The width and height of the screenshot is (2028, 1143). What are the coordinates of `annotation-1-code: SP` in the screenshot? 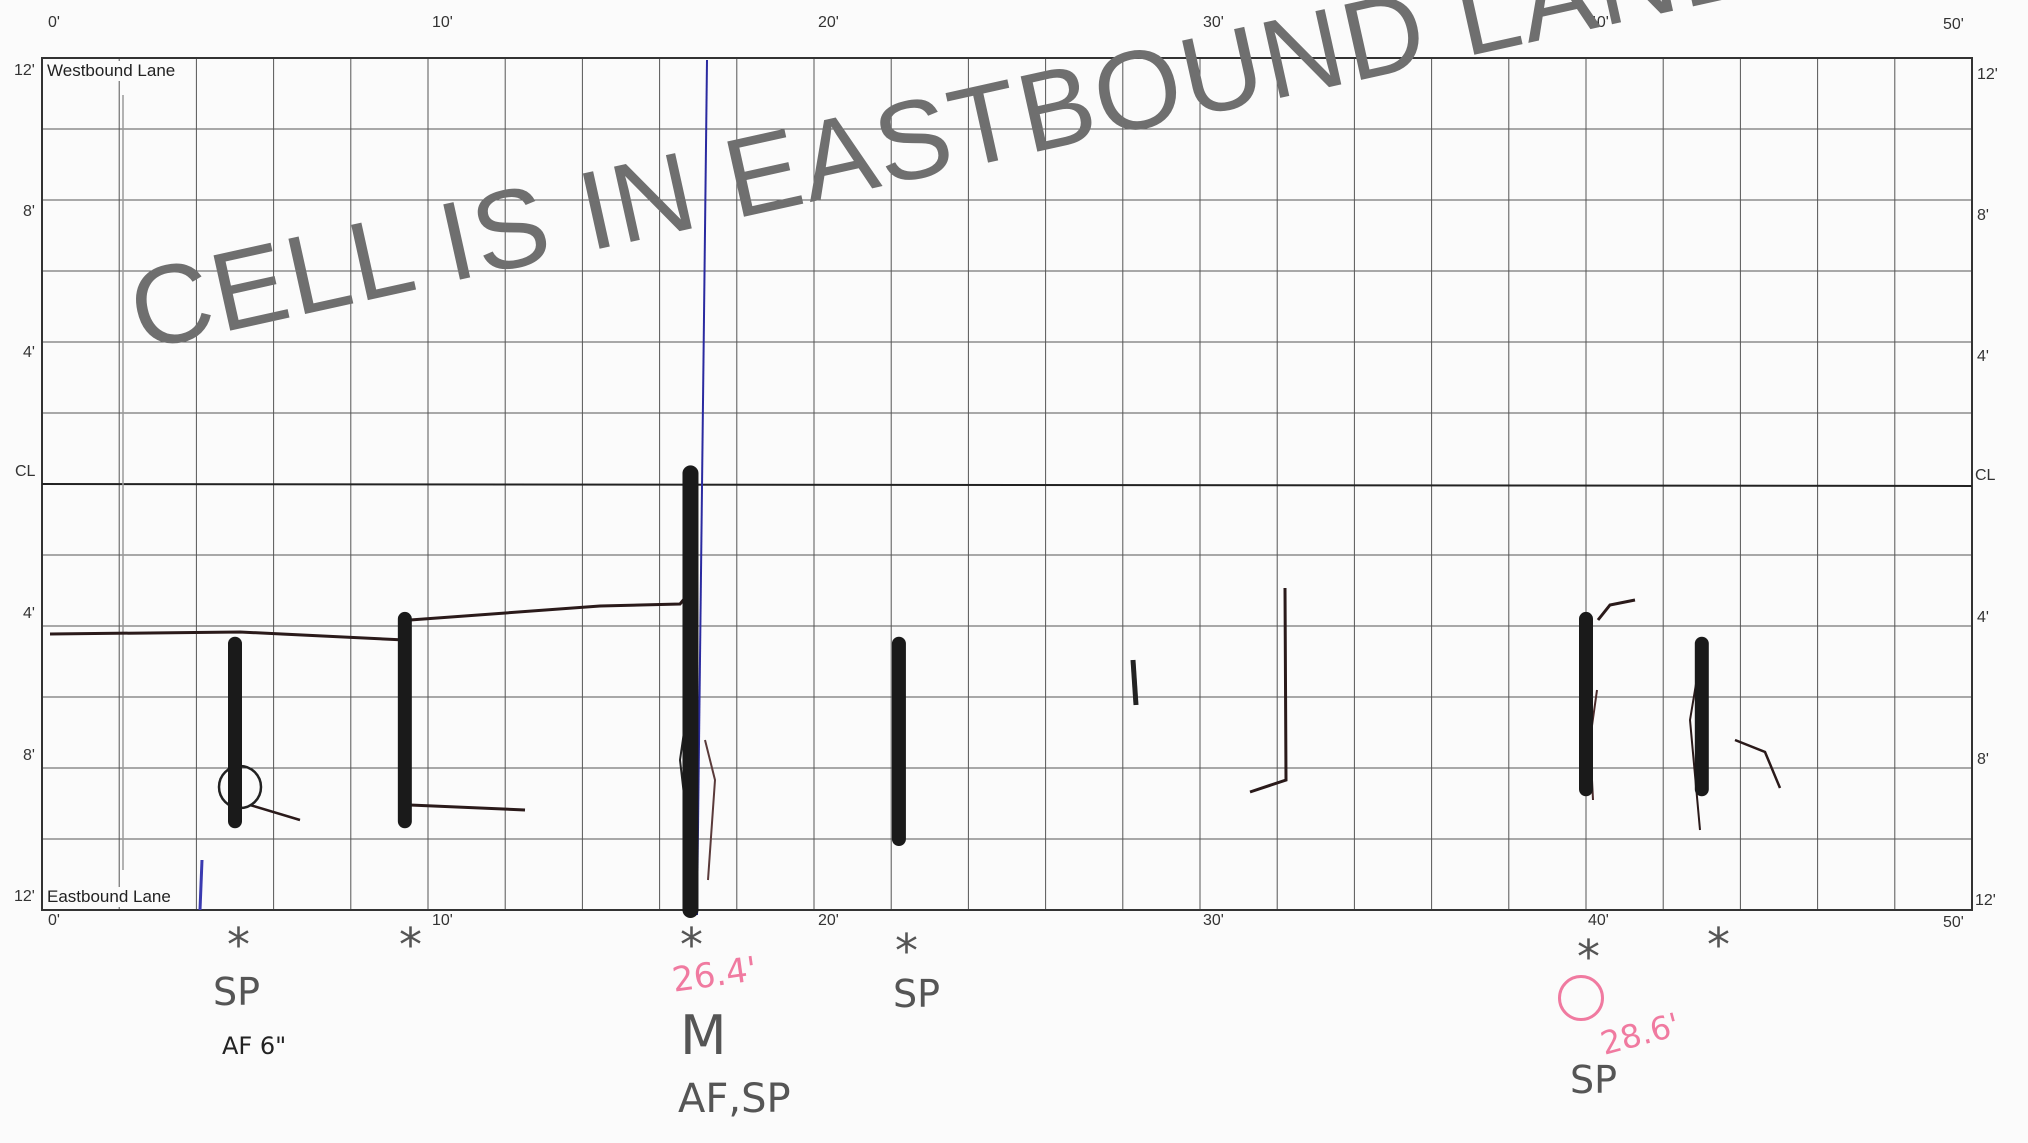 It's located at (237, 992).